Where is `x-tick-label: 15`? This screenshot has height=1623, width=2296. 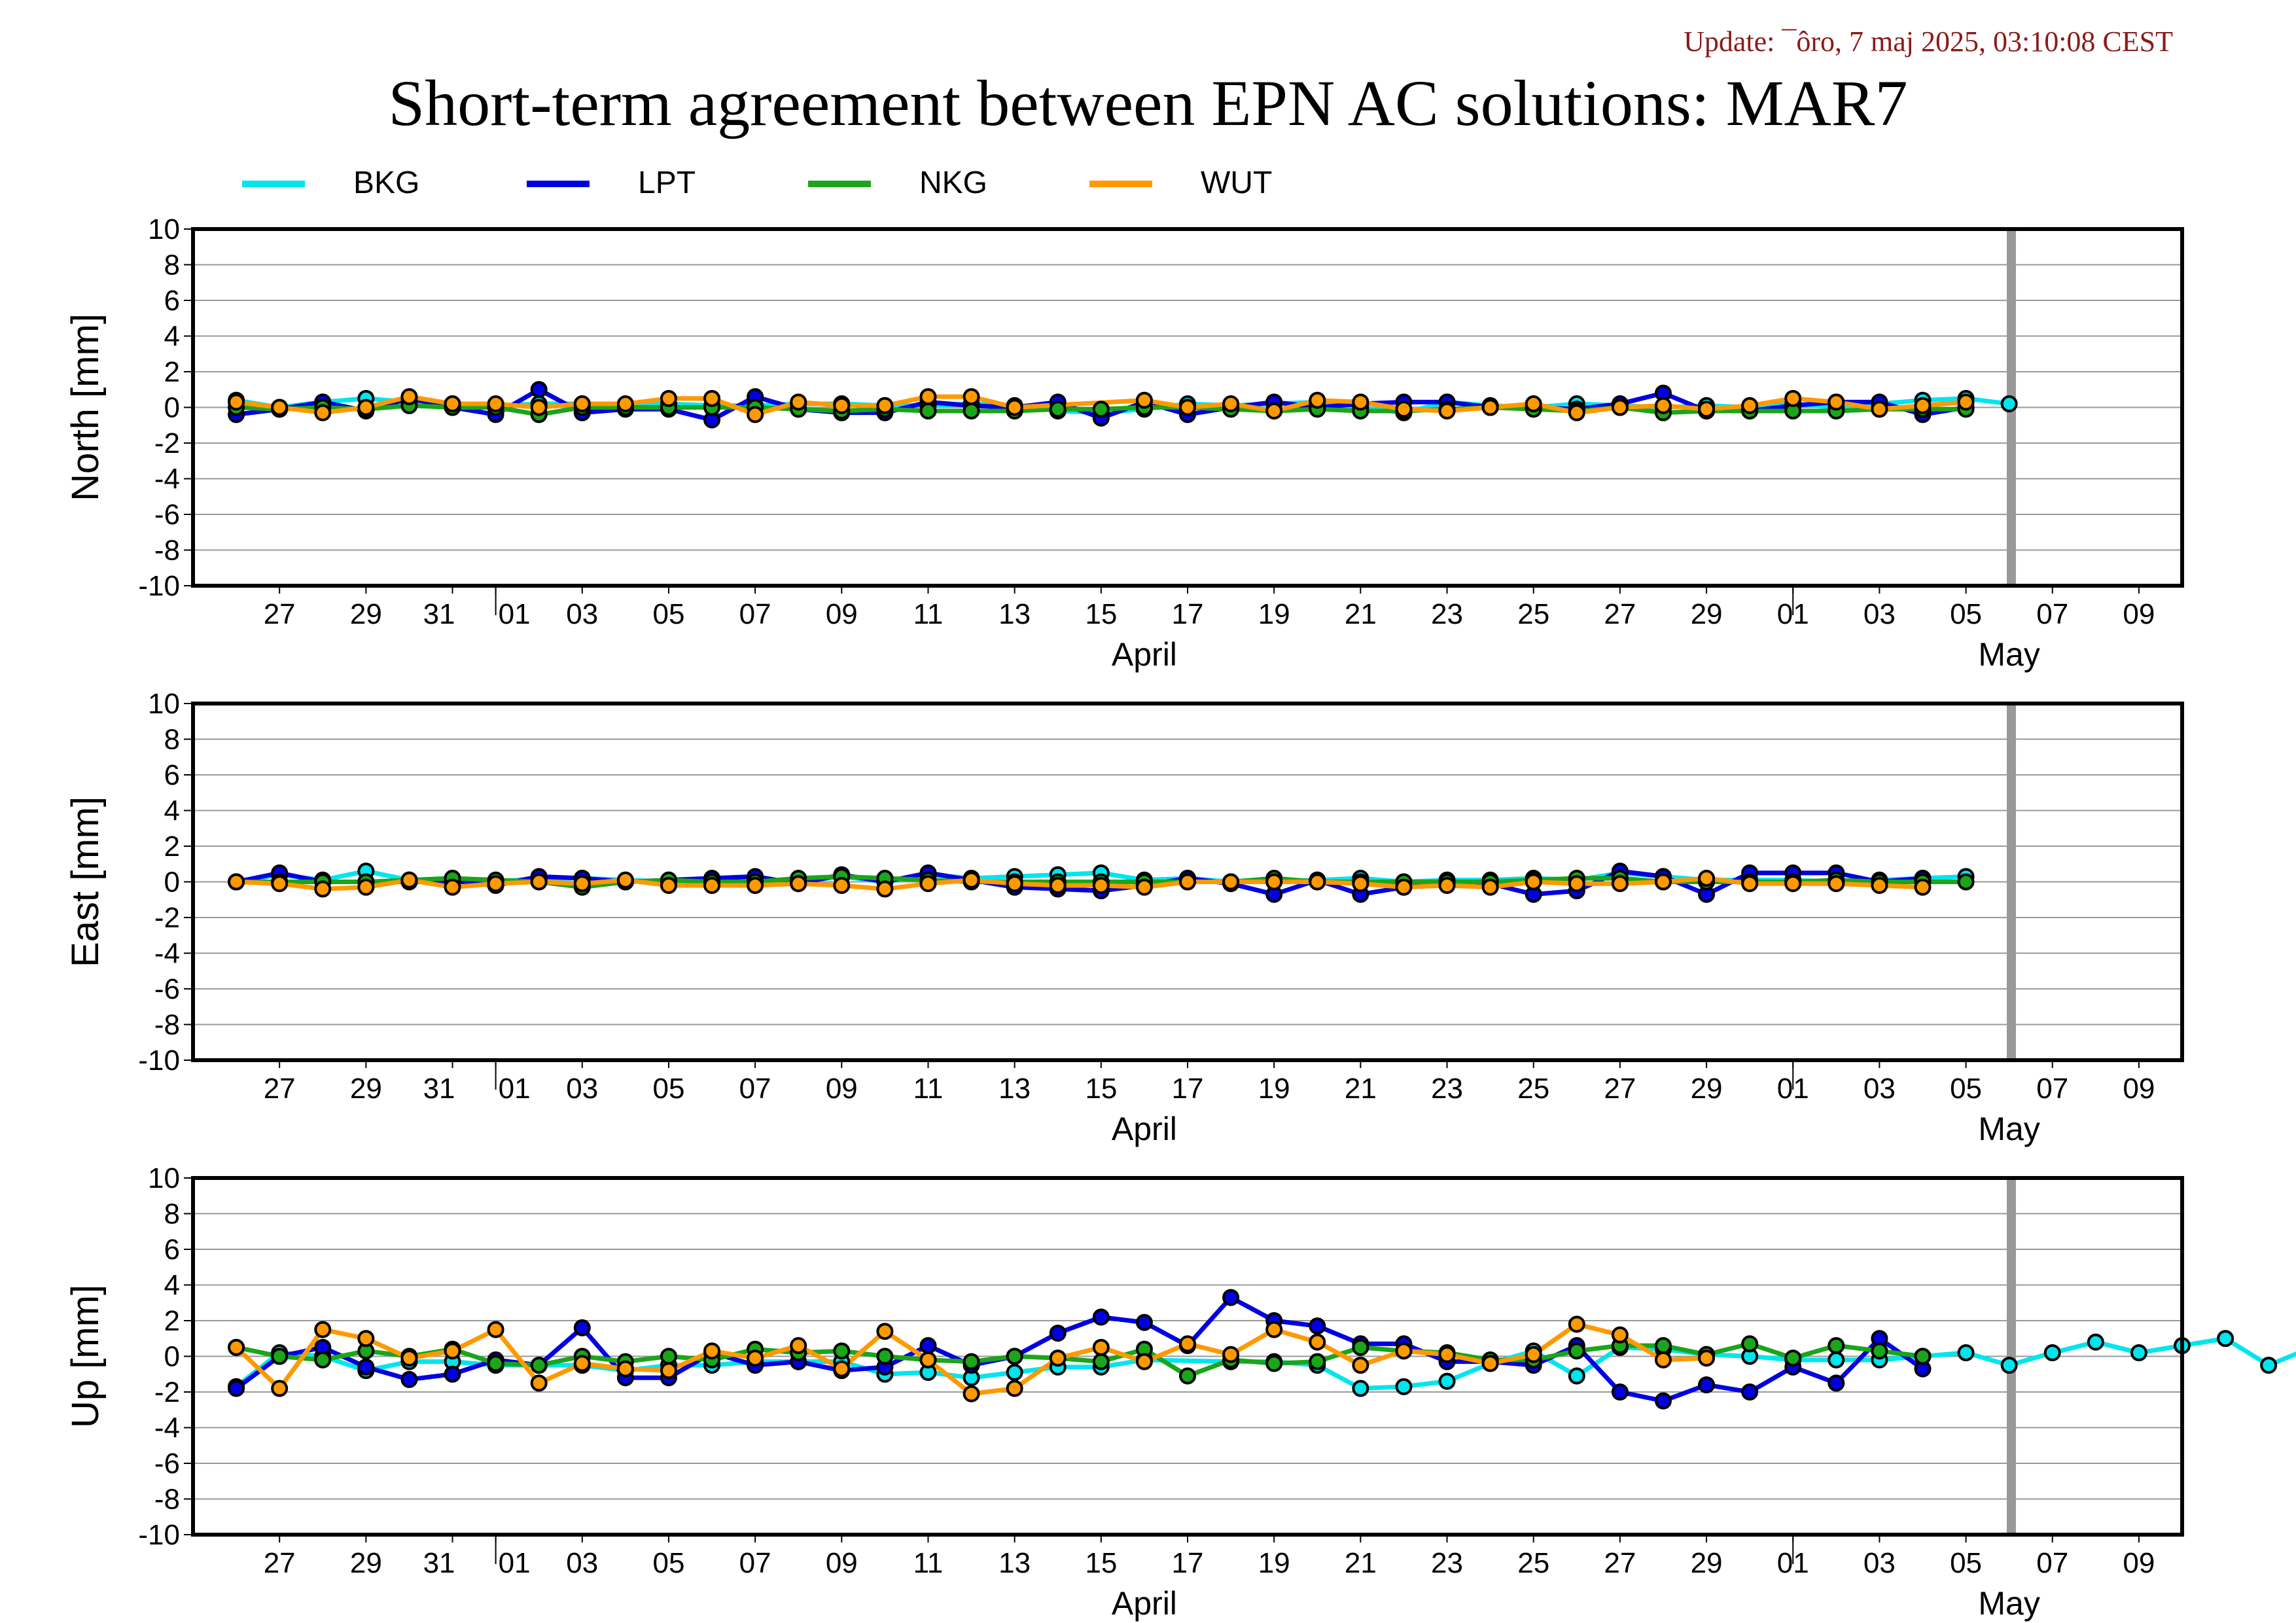
x-tick-label: 15 is located at coordinates (1101, 1563).